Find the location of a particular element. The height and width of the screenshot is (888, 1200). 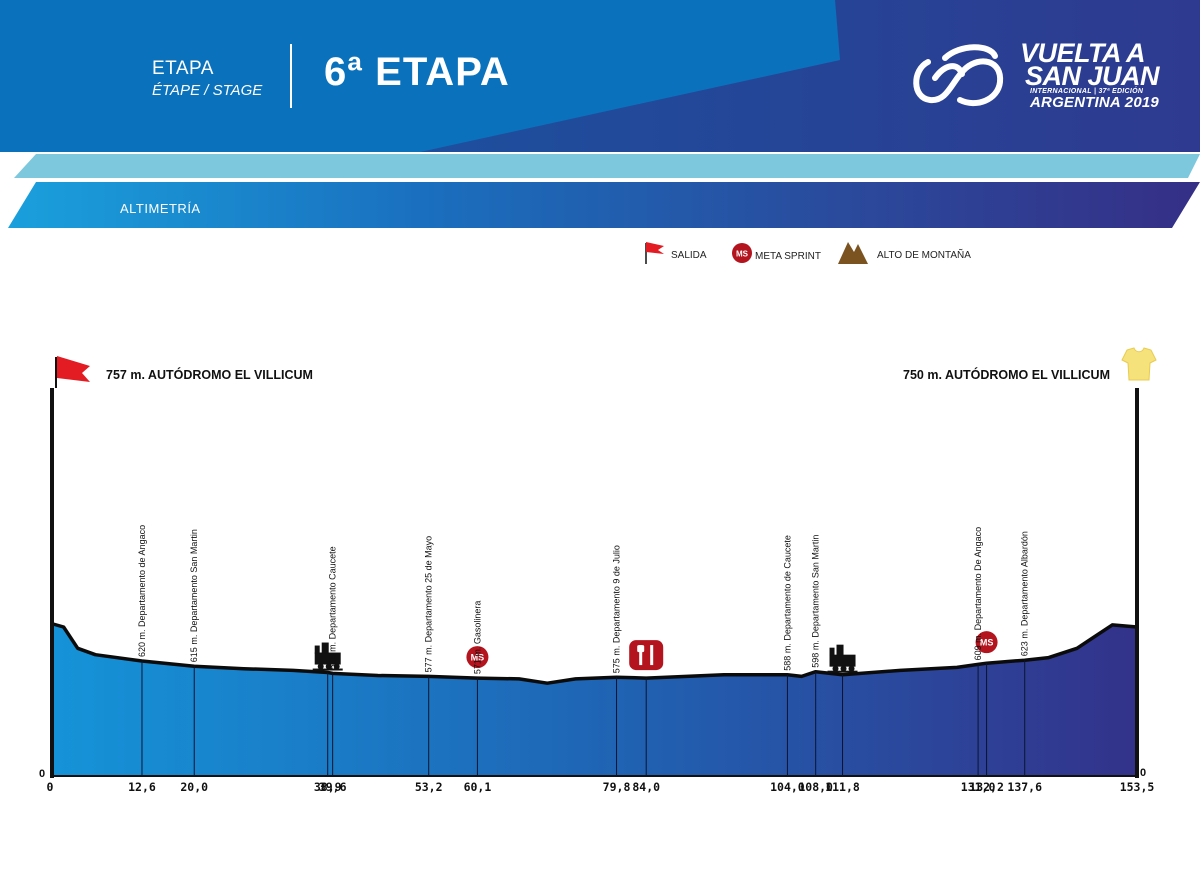

section-bands is located at coordinates (604, 191).